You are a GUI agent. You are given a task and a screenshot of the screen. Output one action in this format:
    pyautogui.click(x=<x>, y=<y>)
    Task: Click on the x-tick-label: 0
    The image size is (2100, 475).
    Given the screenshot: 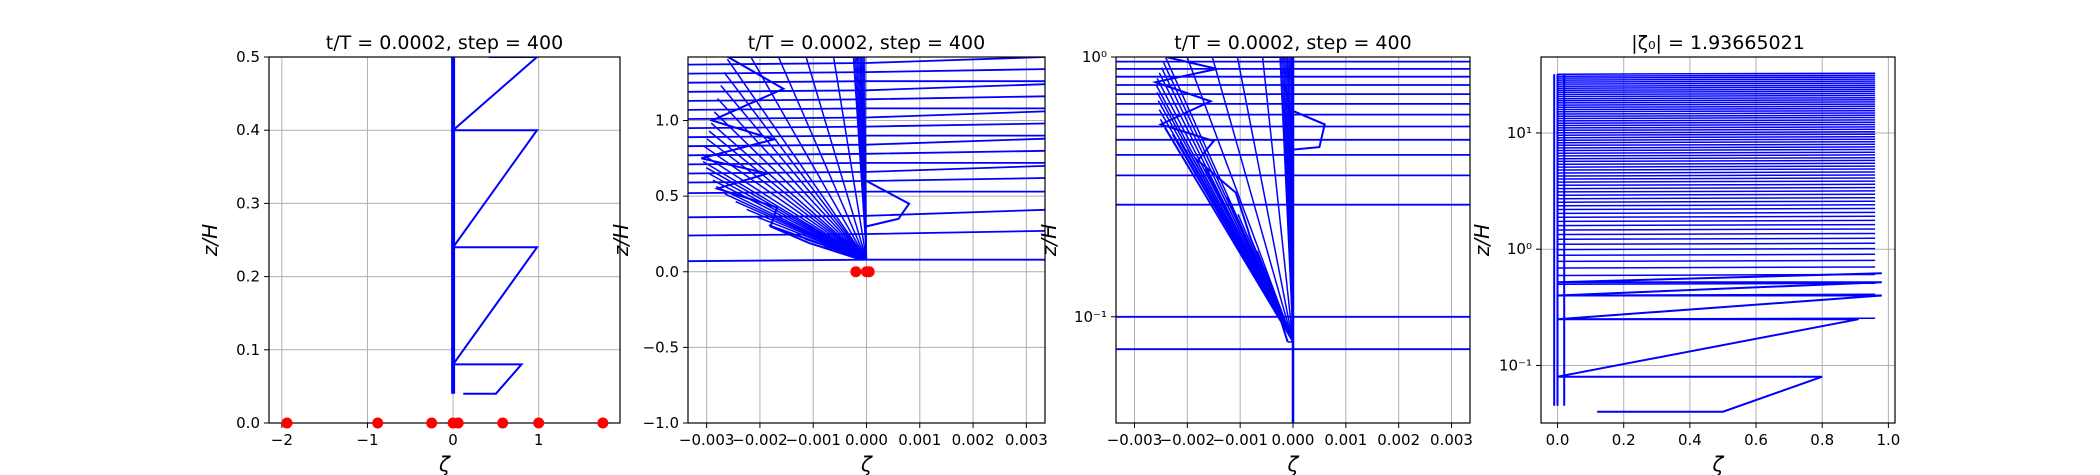 What is the action you would take?
    pyautogui.click(x=453, y=440)
    